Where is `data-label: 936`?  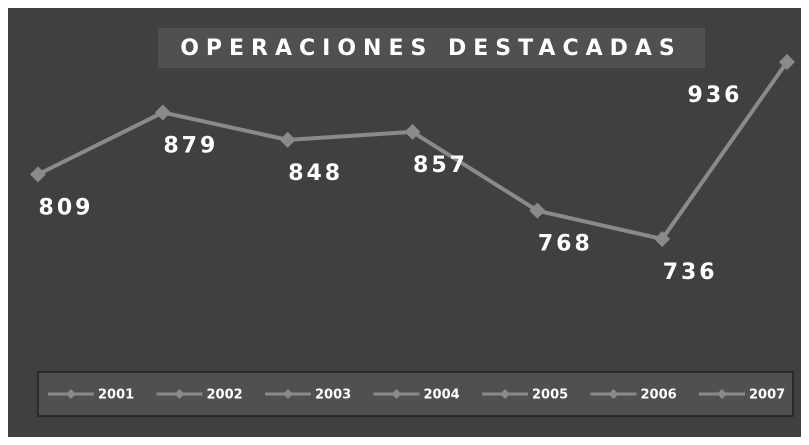 data-label: 936 is located at coordinates (715, 95).